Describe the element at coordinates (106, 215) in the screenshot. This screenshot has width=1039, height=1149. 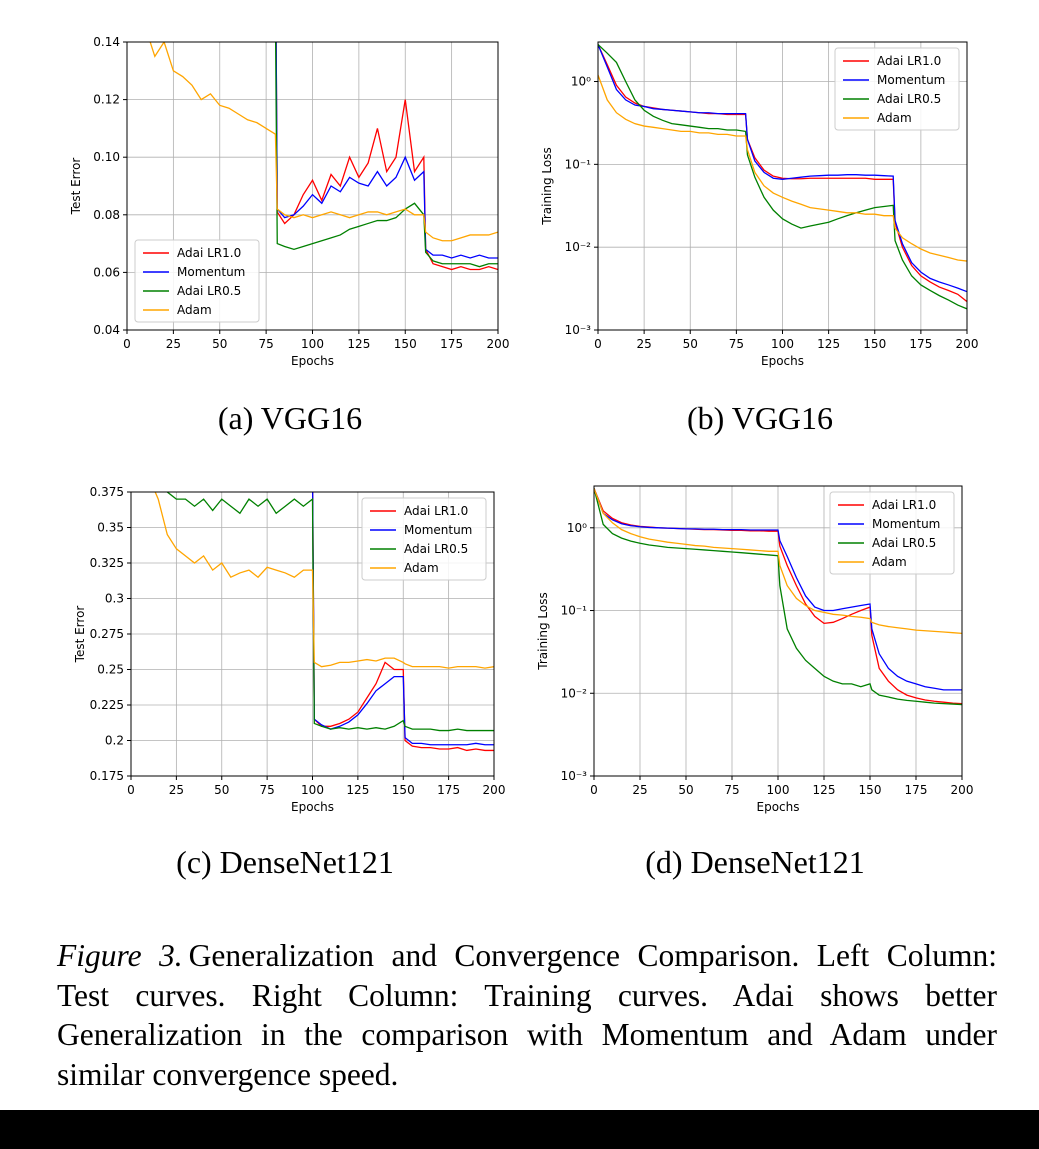
I see `y-tick-label: 0.08` at that location.